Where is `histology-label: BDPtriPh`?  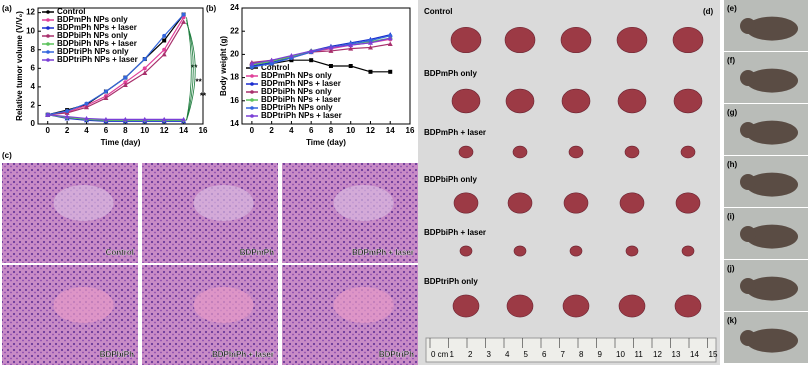
histology-label: BDPtriPh is located at coordinates (396, 354).